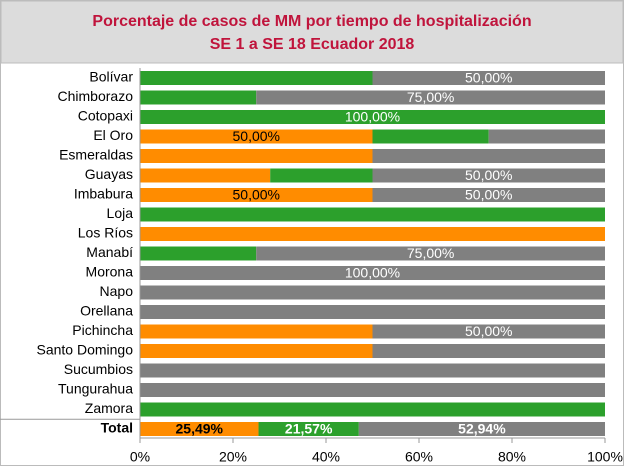  I want to click on category-label: Sucumbios, so click(98, 369).